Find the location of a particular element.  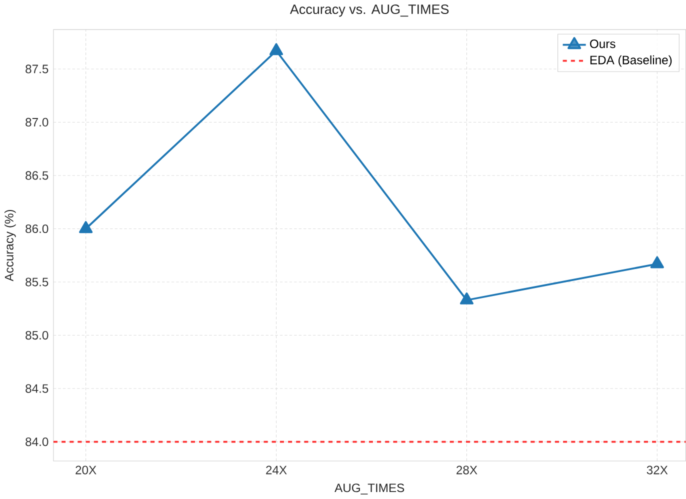

x-tick-label: 28X is located at coordinates (467, 470).